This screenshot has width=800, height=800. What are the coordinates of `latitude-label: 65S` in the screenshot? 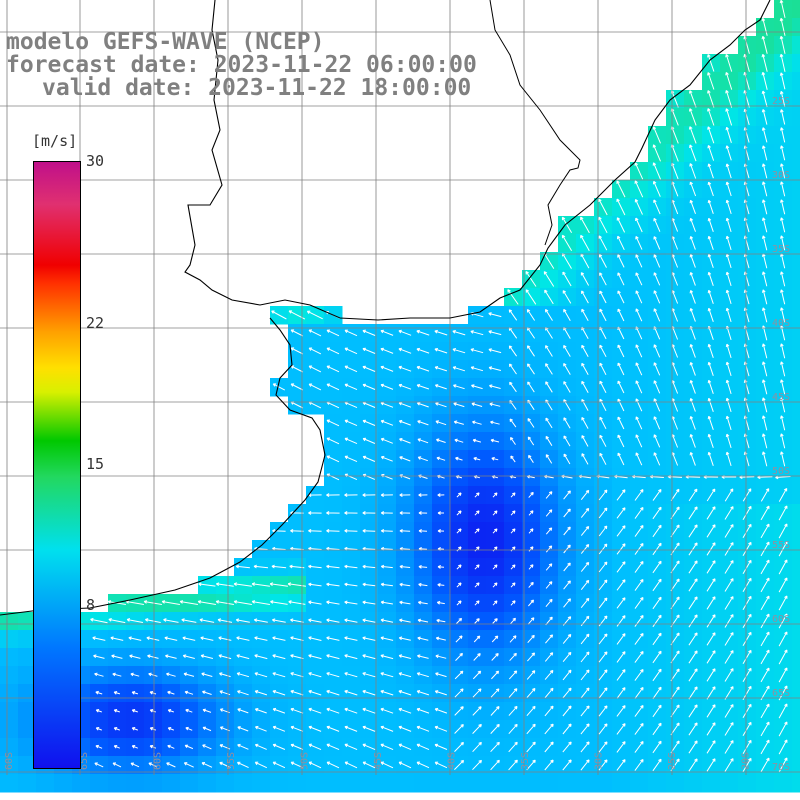 It's located at (781, 693).